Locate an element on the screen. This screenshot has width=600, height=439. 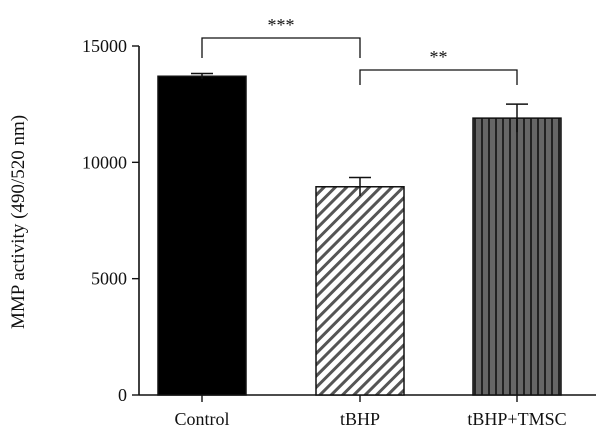
y-tick-label: 0 is located at coordinates (122, 395).